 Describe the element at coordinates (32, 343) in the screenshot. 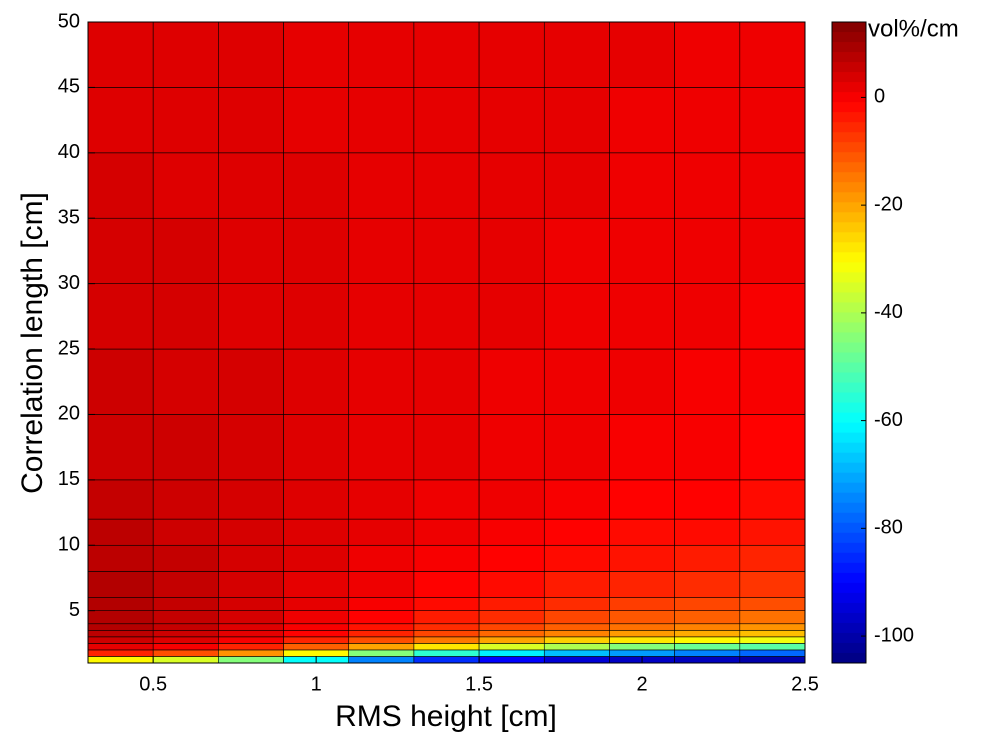

I see `y-axis-label: Correlation length [cm]` at that location.